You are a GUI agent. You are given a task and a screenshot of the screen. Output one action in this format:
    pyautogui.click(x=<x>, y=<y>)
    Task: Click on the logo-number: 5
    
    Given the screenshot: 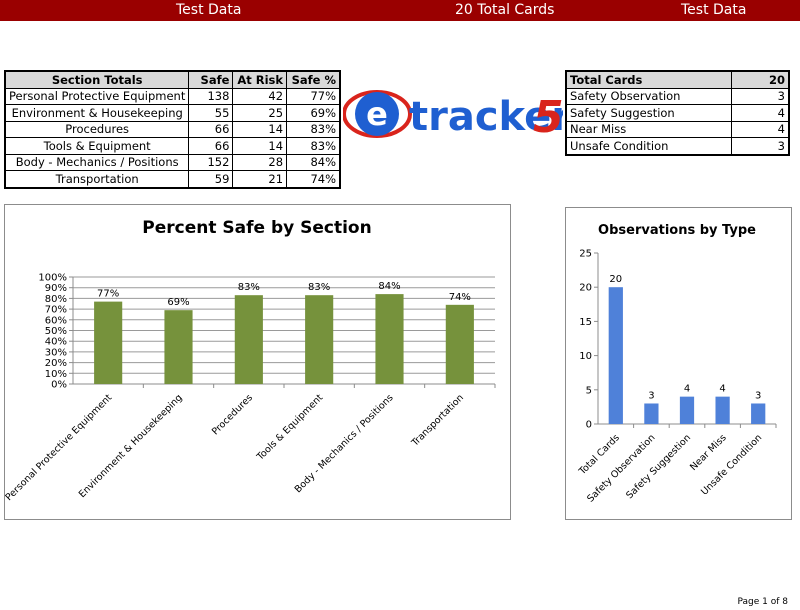 What is the action you would take?
    pyautogui.click(x=548, y=117)
    